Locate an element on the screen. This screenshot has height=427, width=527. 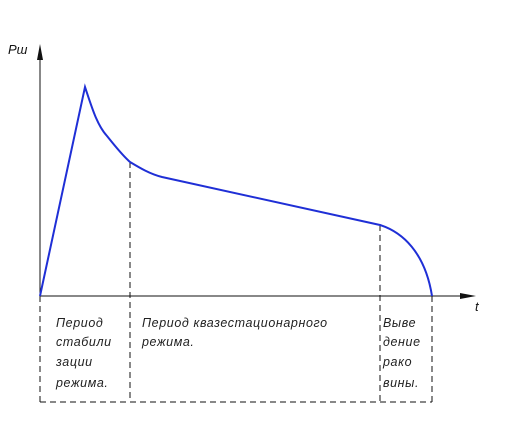
y-axis-arrow is located at coordinates (40, 52).